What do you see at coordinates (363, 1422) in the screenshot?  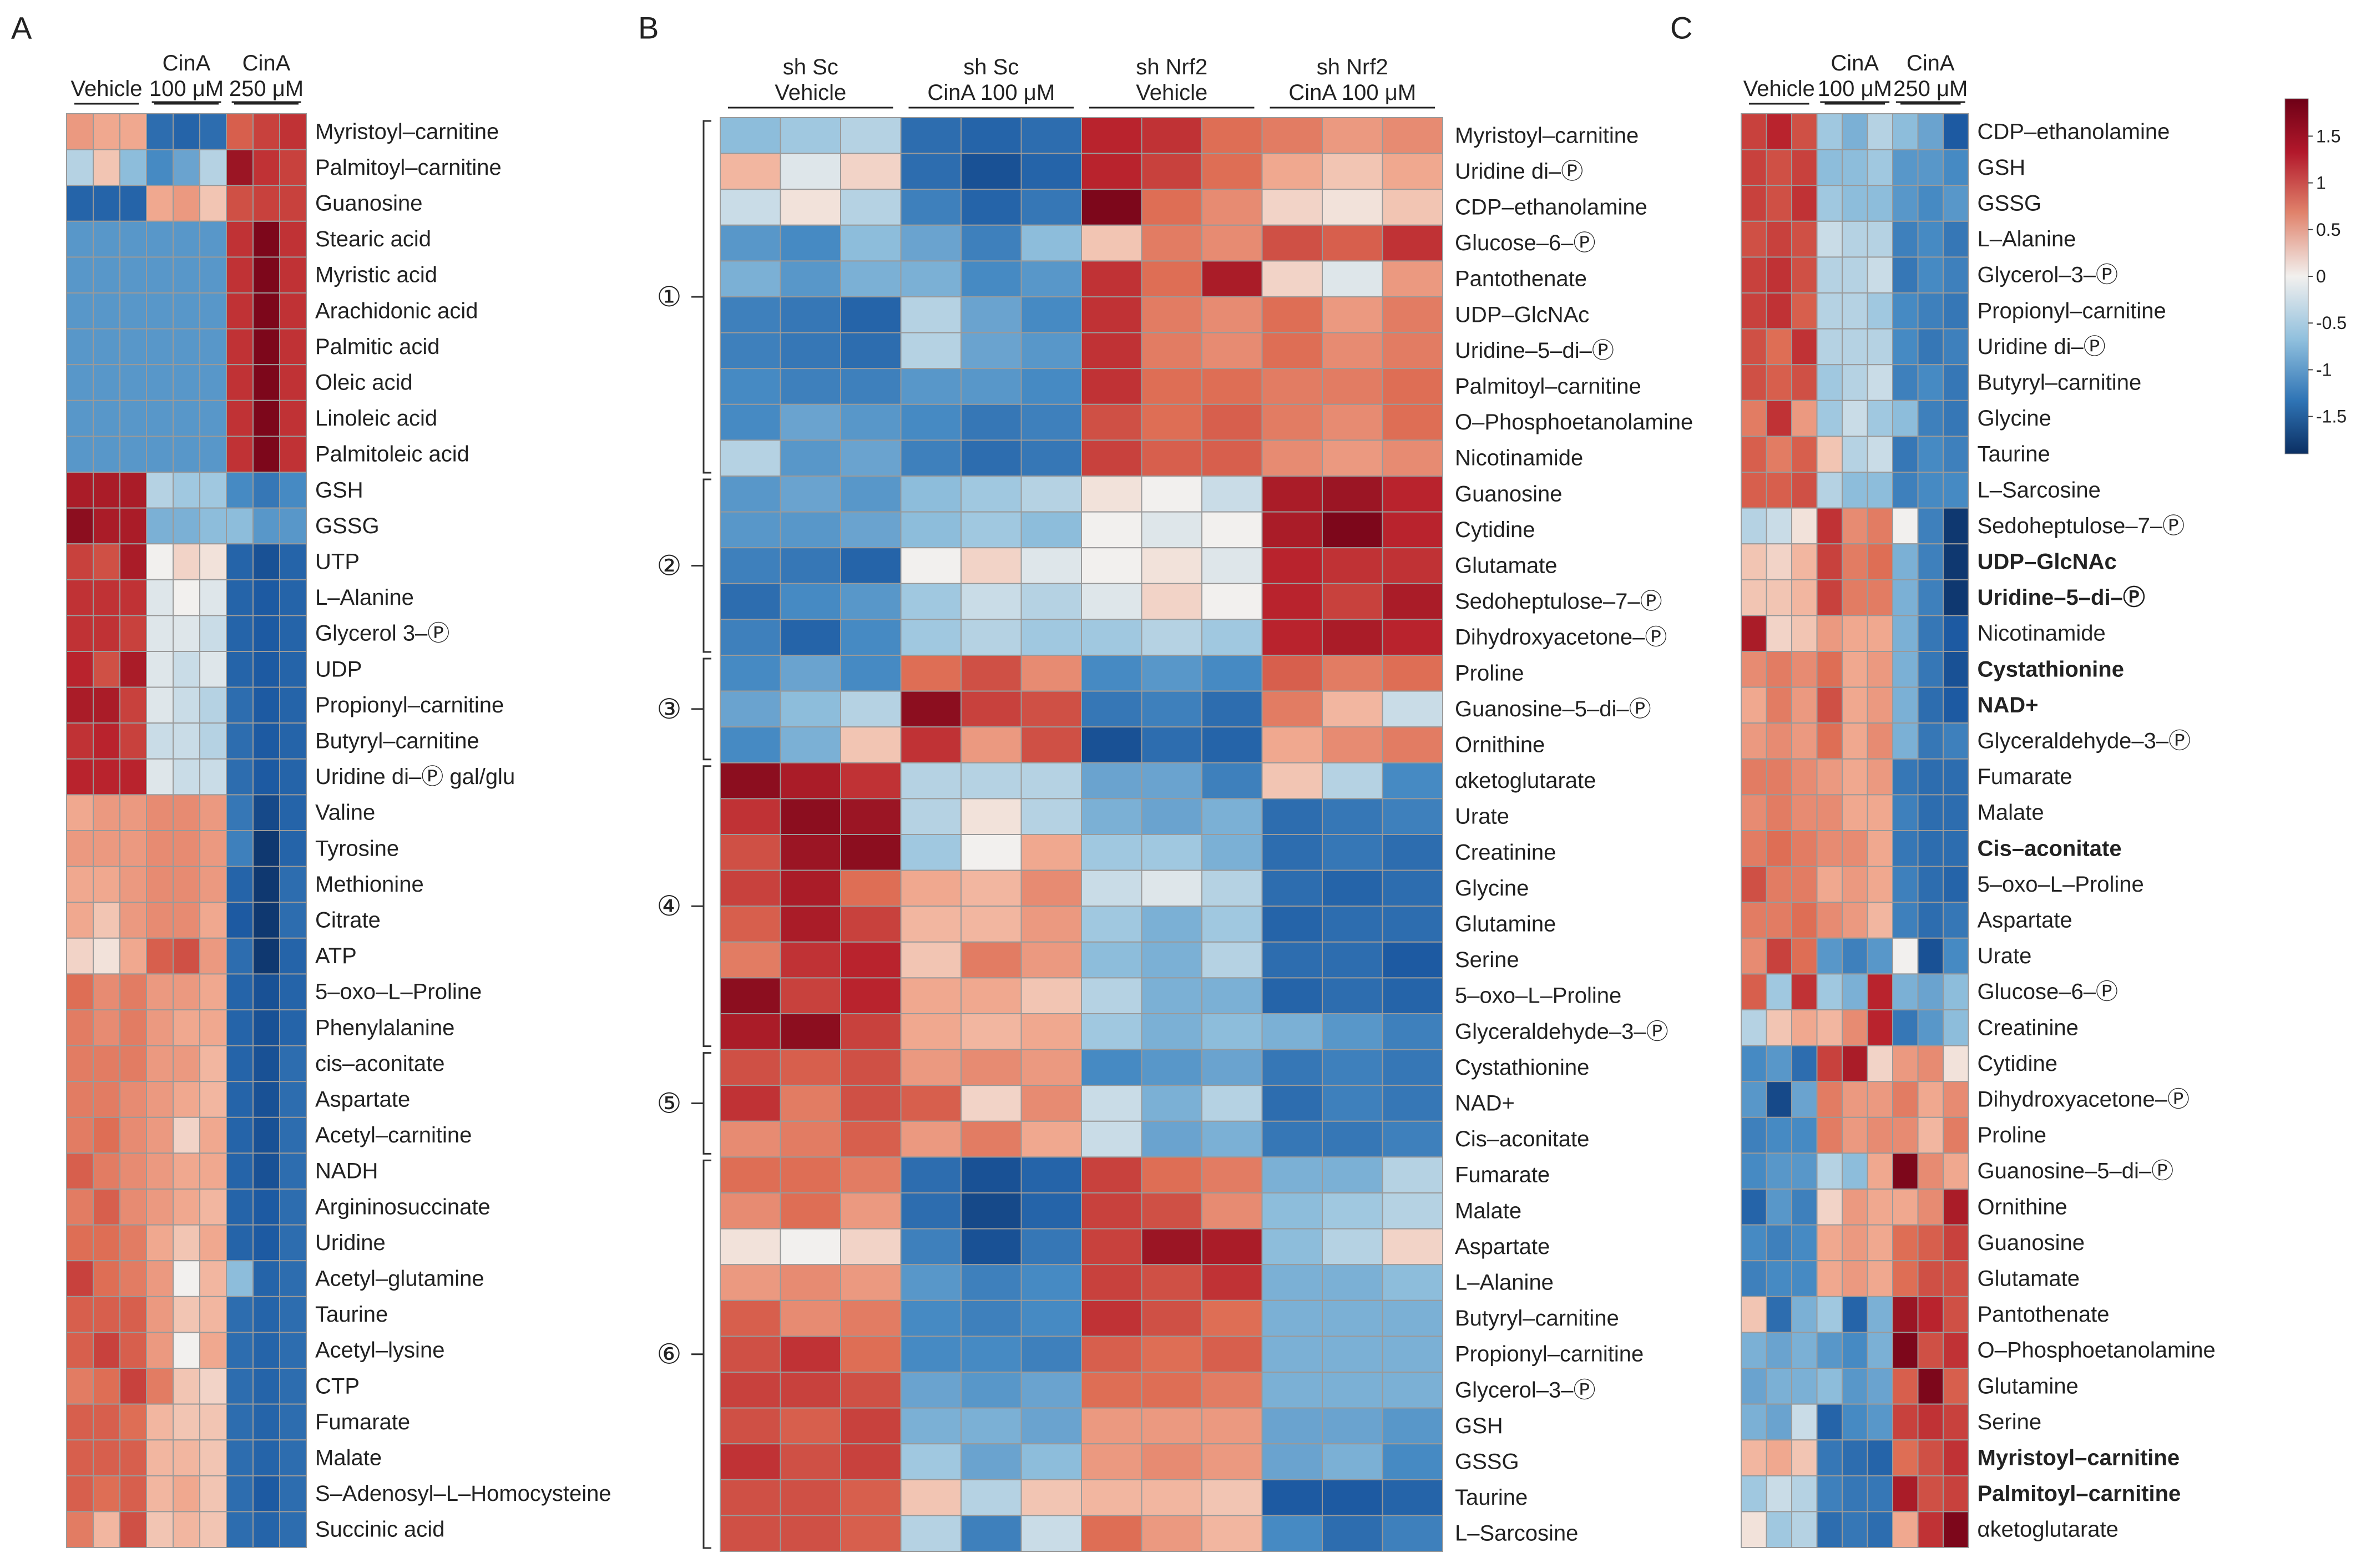 I see `row-label: Fumarate` at bounding box center [363, 1422].